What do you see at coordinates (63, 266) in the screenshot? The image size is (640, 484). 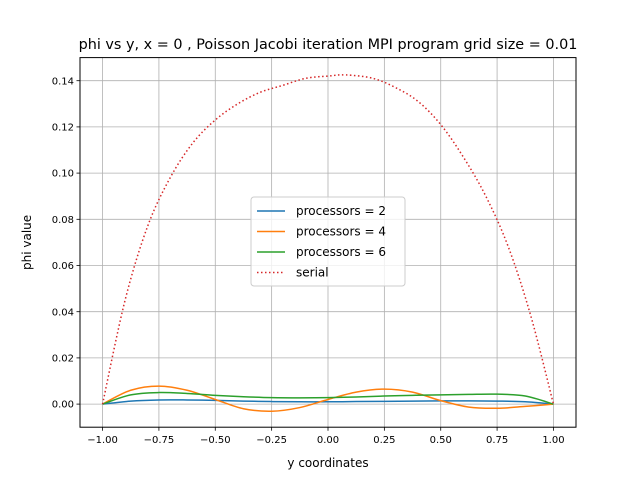 I see `y-tick-label: 0.06` at bounding box center [63, 266].